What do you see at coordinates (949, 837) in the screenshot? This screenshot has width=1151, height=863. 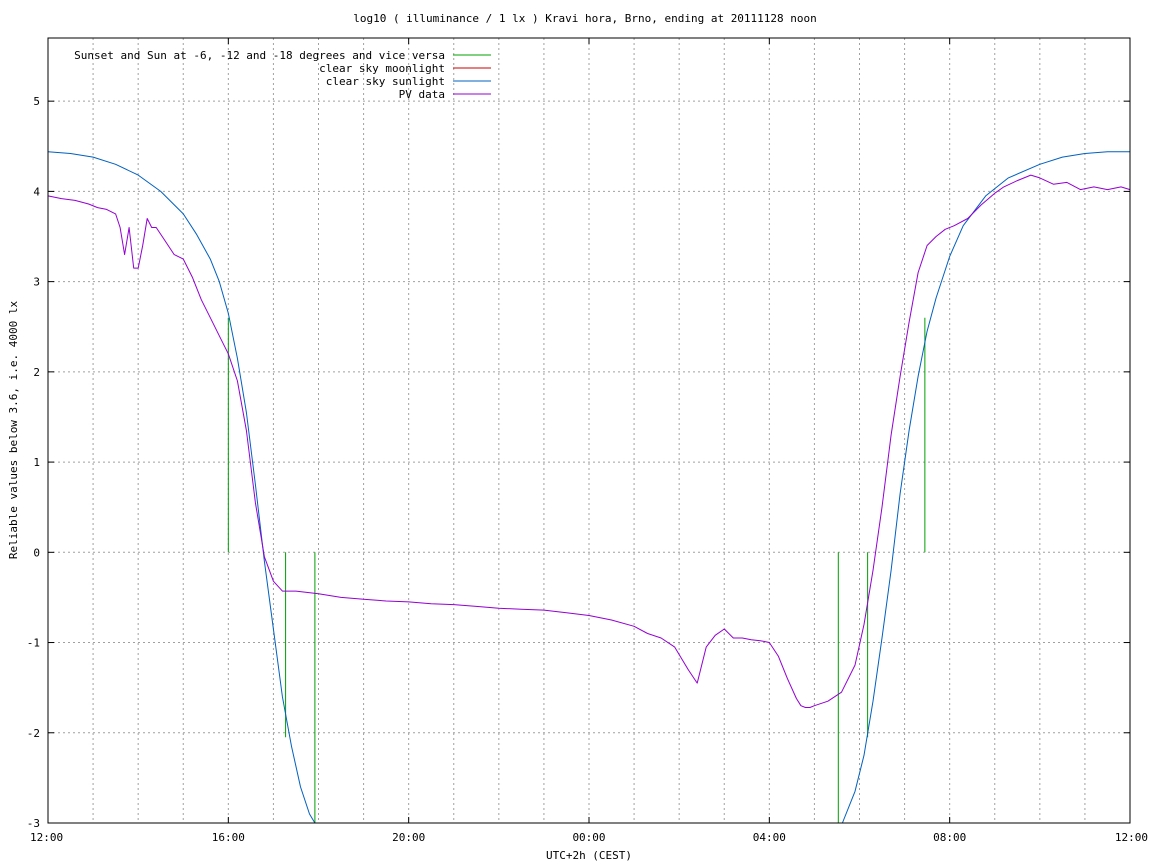 I see `x-tick-label: 08:00` at bounding box center [949, 837].